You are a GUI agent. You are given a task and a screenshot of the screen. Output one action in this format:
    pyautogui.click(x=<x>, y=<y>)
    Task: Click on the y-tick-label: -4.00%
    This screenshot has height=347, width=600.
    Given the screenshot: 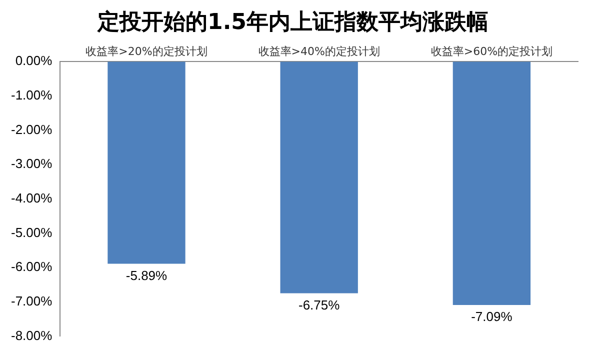 What is the action you would take?
    pyautogui.click(x=31, y=198)
    